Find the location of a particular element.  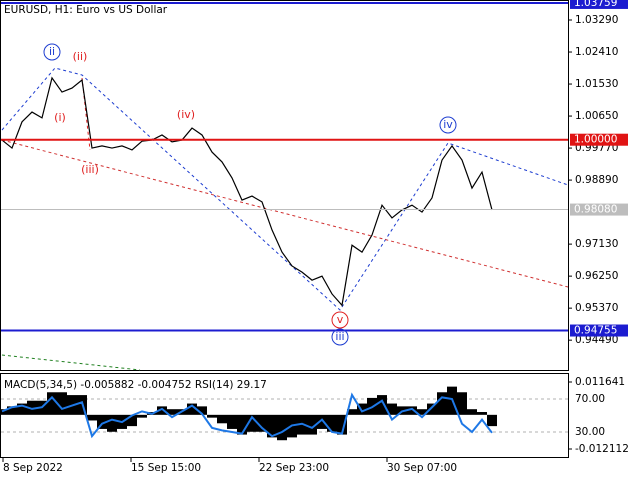

level-label: 0.94755 is located at coordinates (595, 331).